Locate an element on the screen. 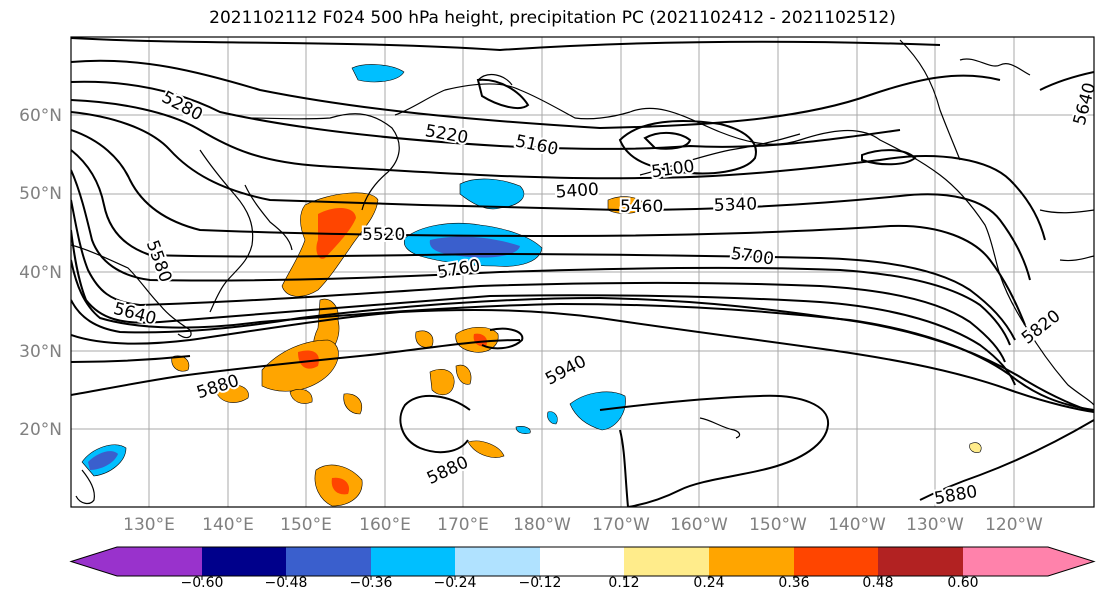 The width and height of the screenshot is (1105, 601). lon-label: 150°W is located at coordinates (778, 525).